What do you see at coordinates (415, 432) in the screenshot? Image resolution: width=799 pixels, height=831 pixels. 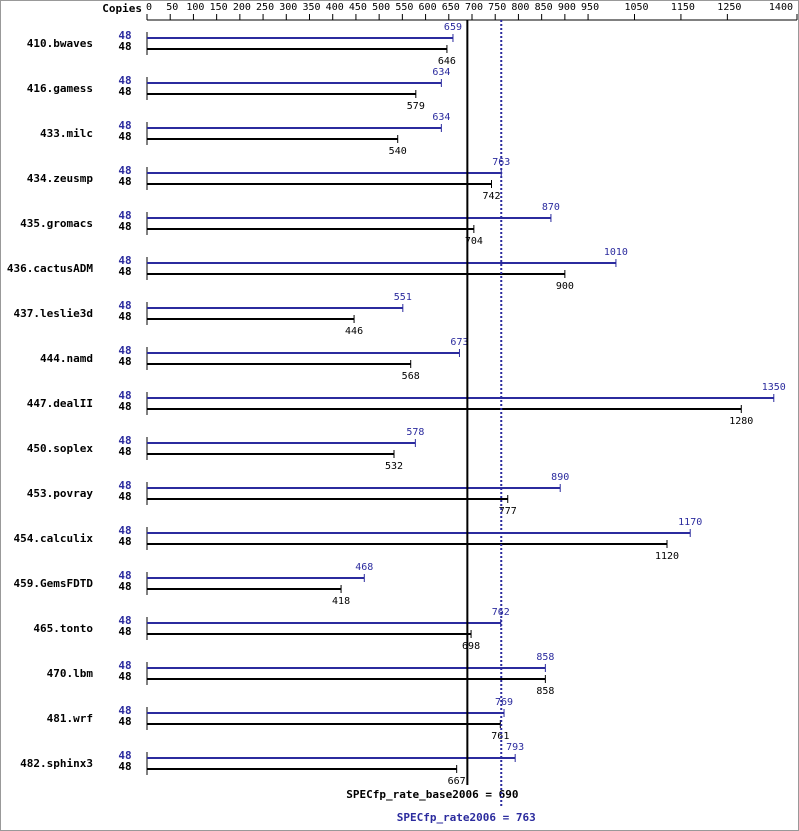 I see `value-label: 578` at bounding box center [415, 432].